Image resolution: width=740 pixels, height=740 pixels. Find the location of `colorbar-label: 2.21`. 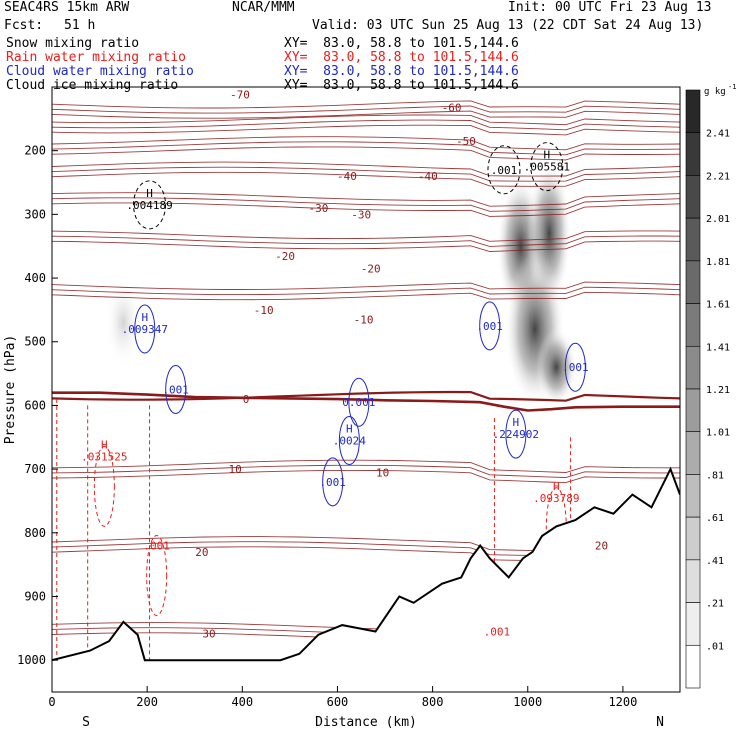

colorbar-label: 2.21 is located at coordinates (718, 176).